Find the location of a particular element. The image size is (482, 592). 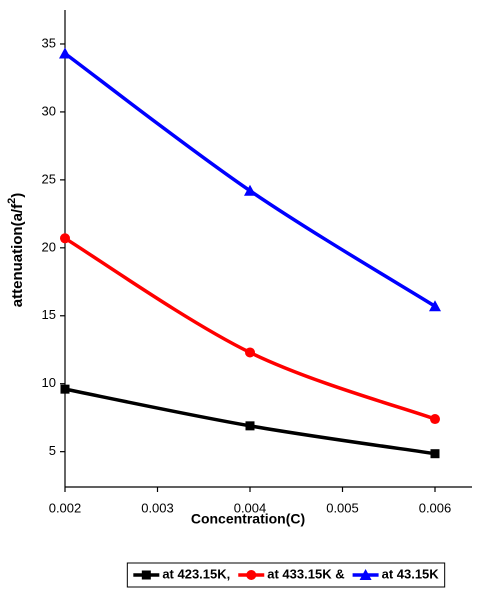

y-axis-label-text: attenuation(a/f is located at coordinates (17, 255).